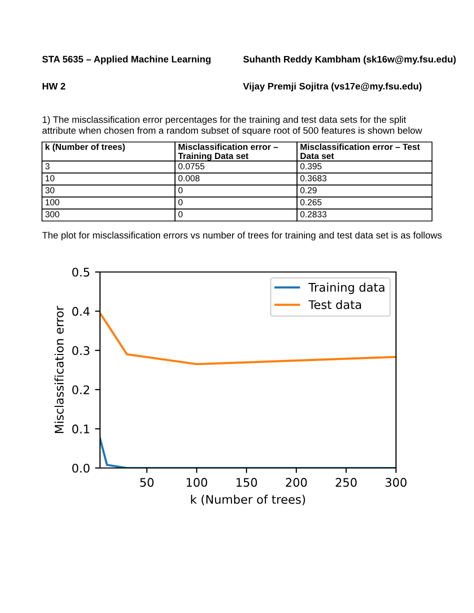 Image resolution: width=474 pixels, height=613 pixels. What do you see at coordinates (396, 482) in the screenshot?
I see `x-tick-label: 300` at bounding box center [396, 482].